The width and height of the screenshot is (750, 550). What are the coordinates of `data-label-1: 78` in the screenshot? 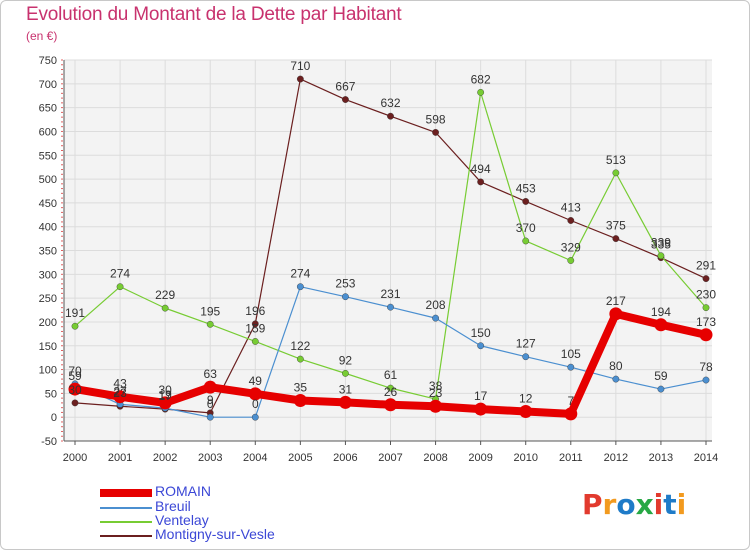 It's located at (706, 367).